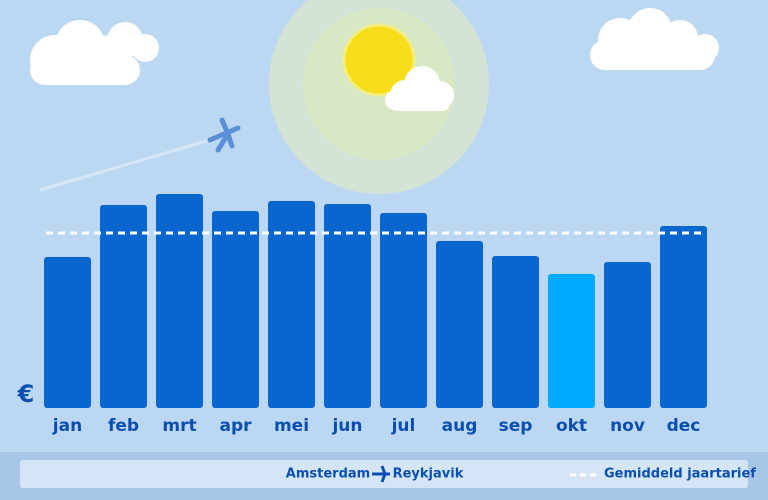  What do you see at coordinates (179, 426) in the screenshot?
I see `x-tick-label: mrt` at bounding box center [179, 426].